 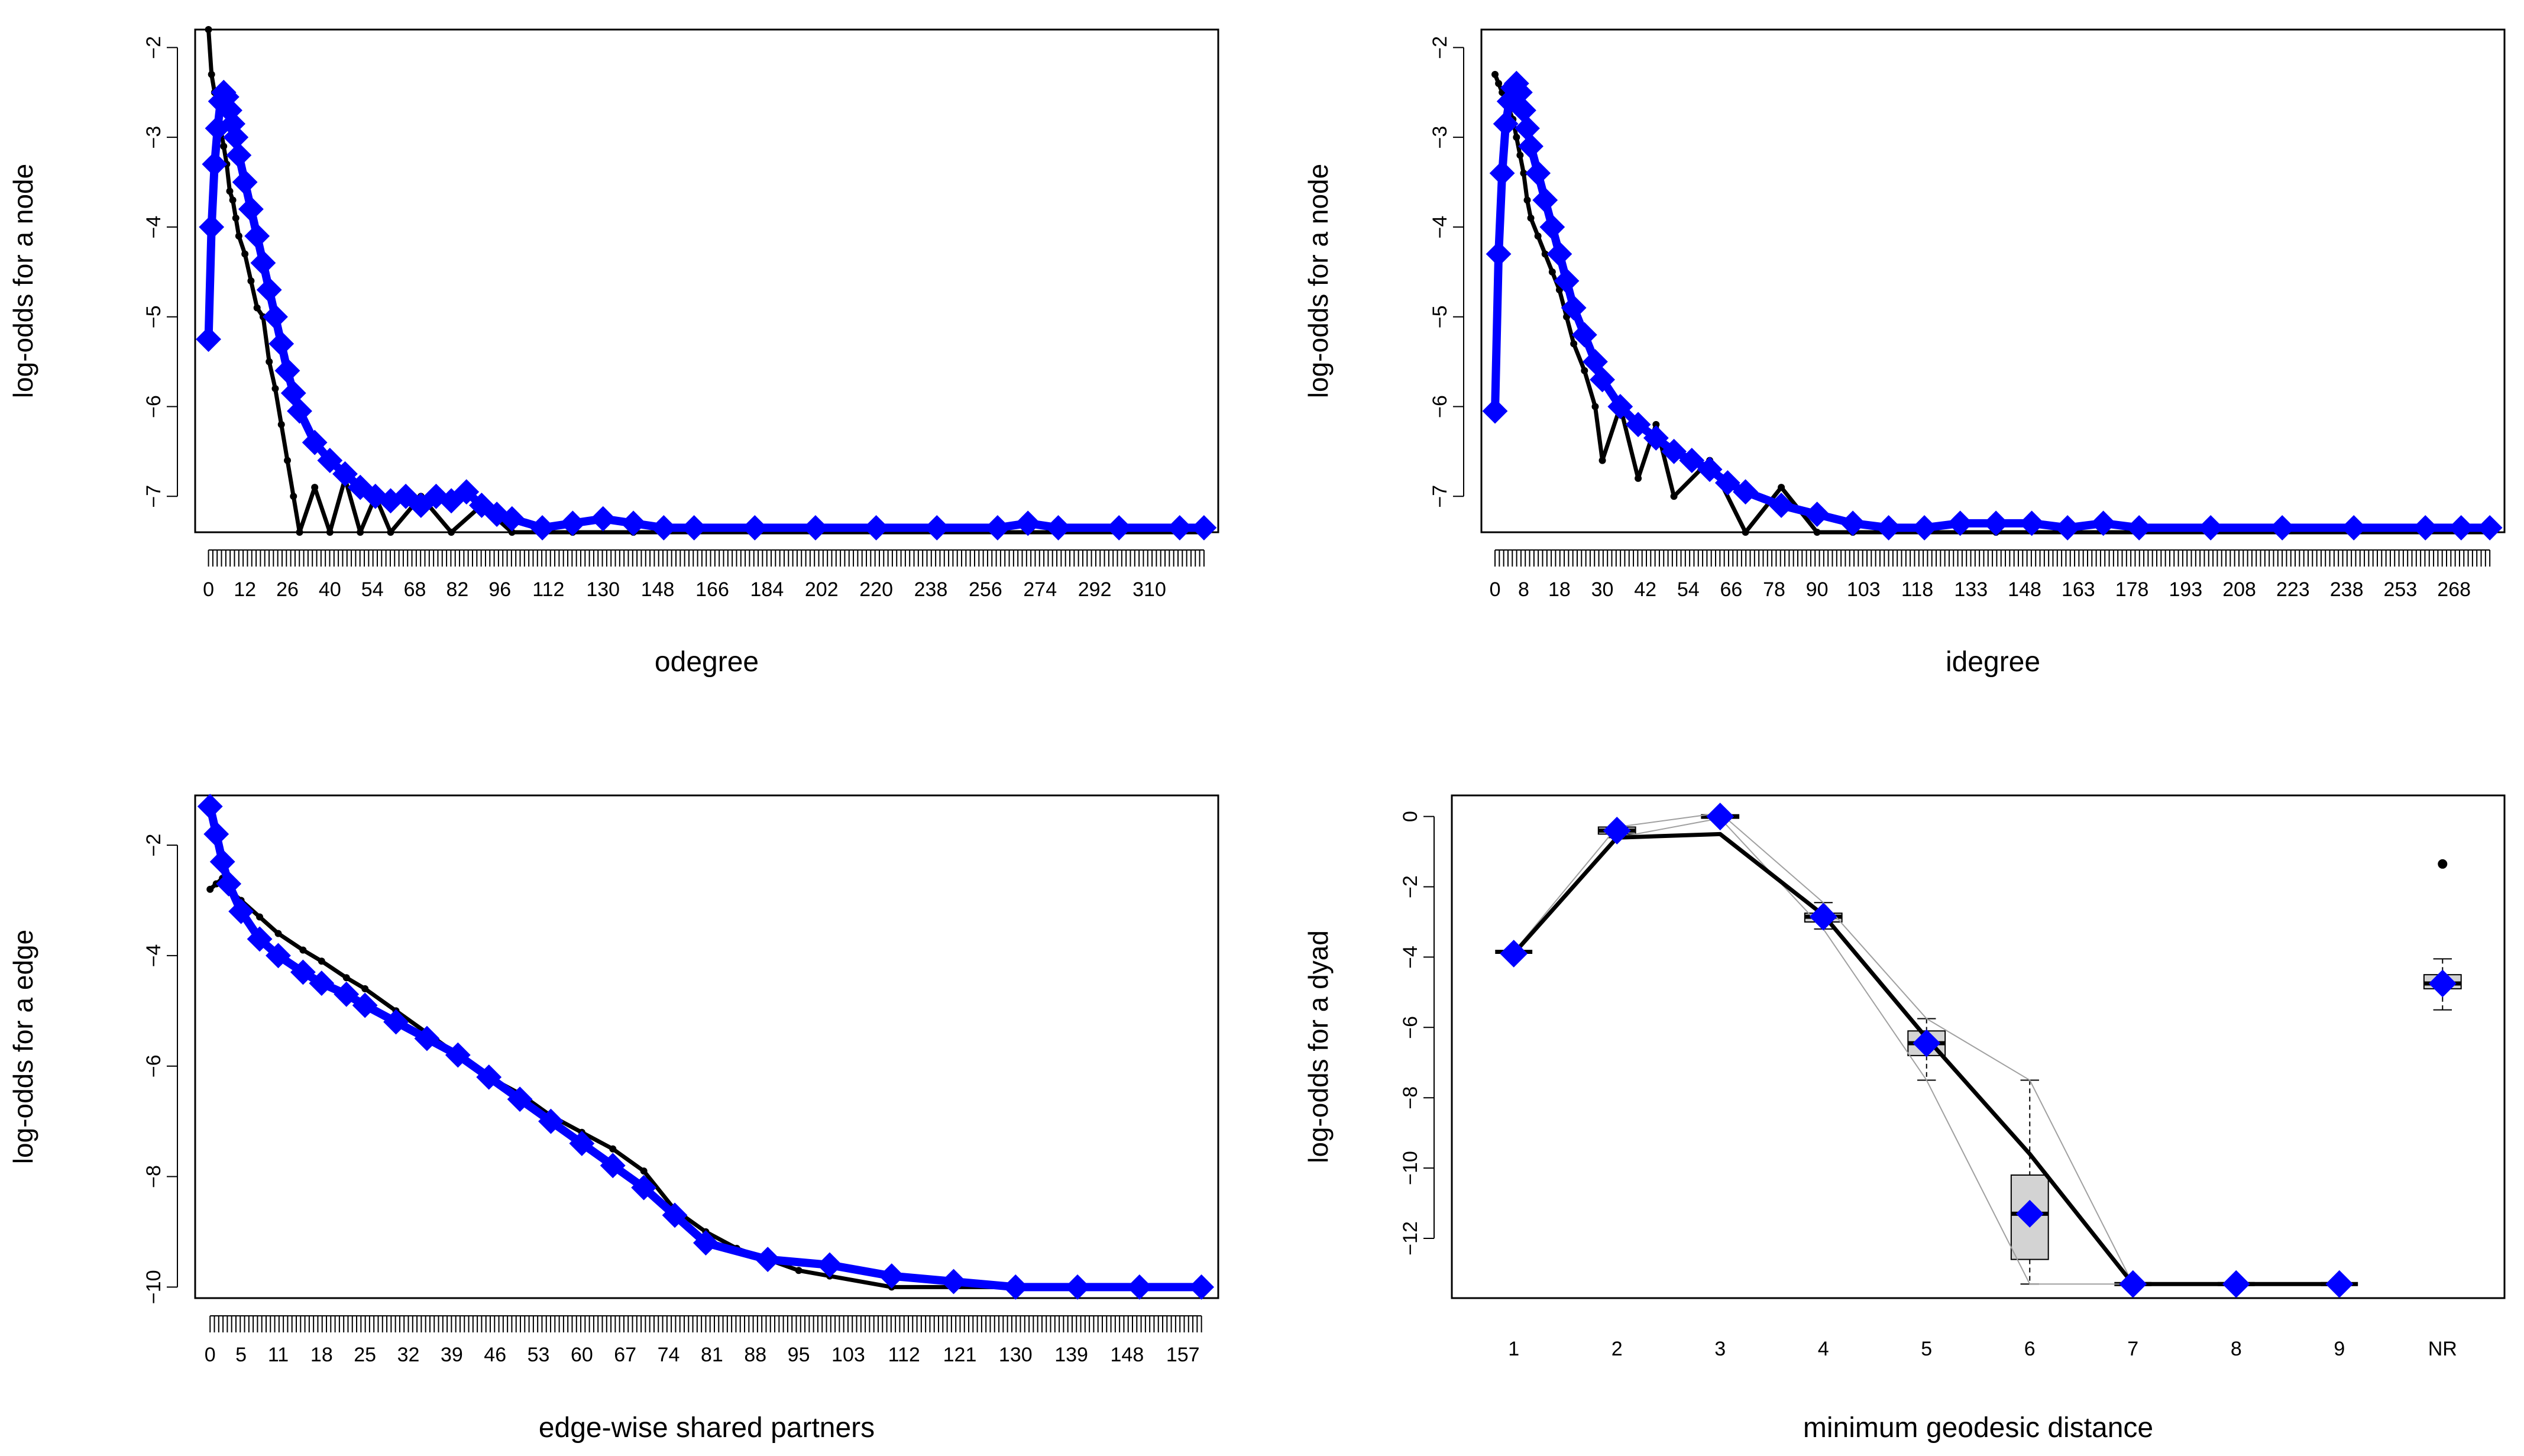 I want to click on x-tick-label: 53, so click(x=539, y=1355).